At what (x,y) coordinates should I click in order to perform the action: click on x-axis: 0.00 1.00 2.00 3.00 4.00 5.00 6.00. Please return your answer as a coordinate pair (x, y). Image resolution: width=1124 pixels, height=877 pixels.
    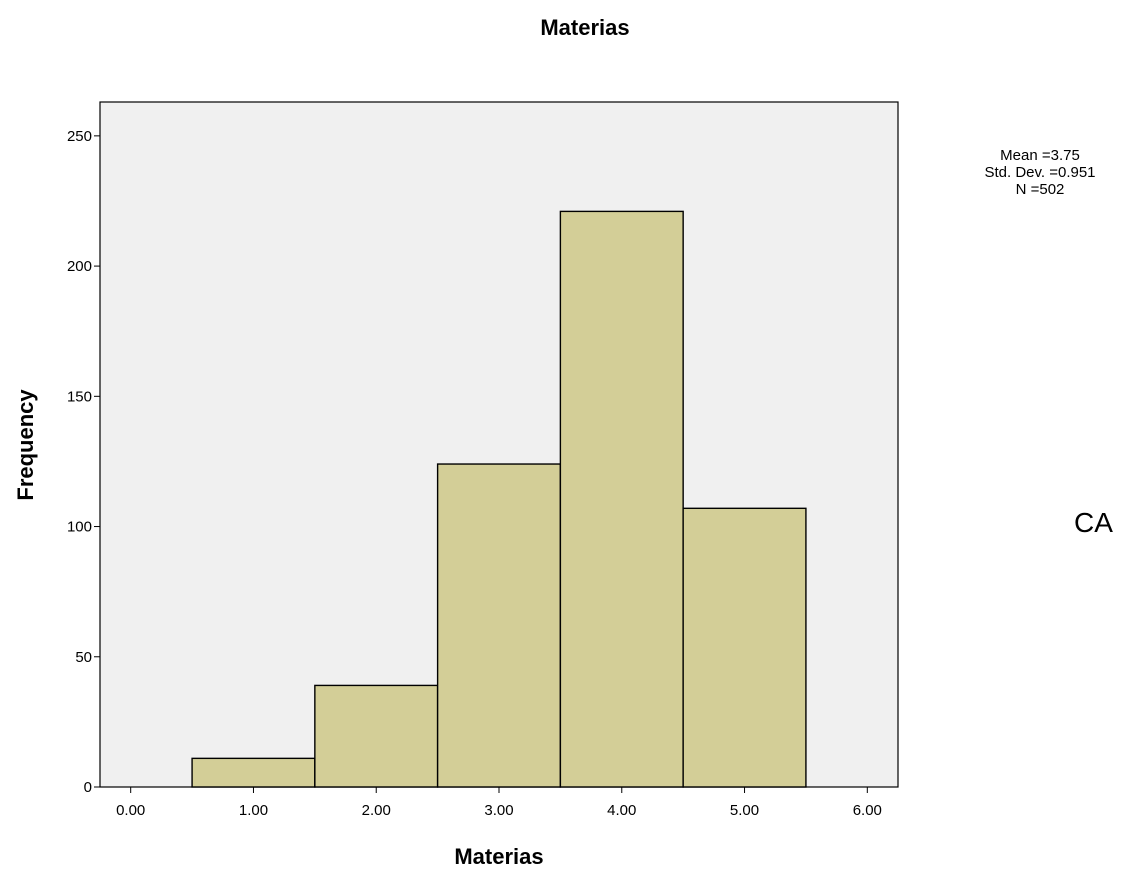
    Looking at the image, I should click on (499, 803).